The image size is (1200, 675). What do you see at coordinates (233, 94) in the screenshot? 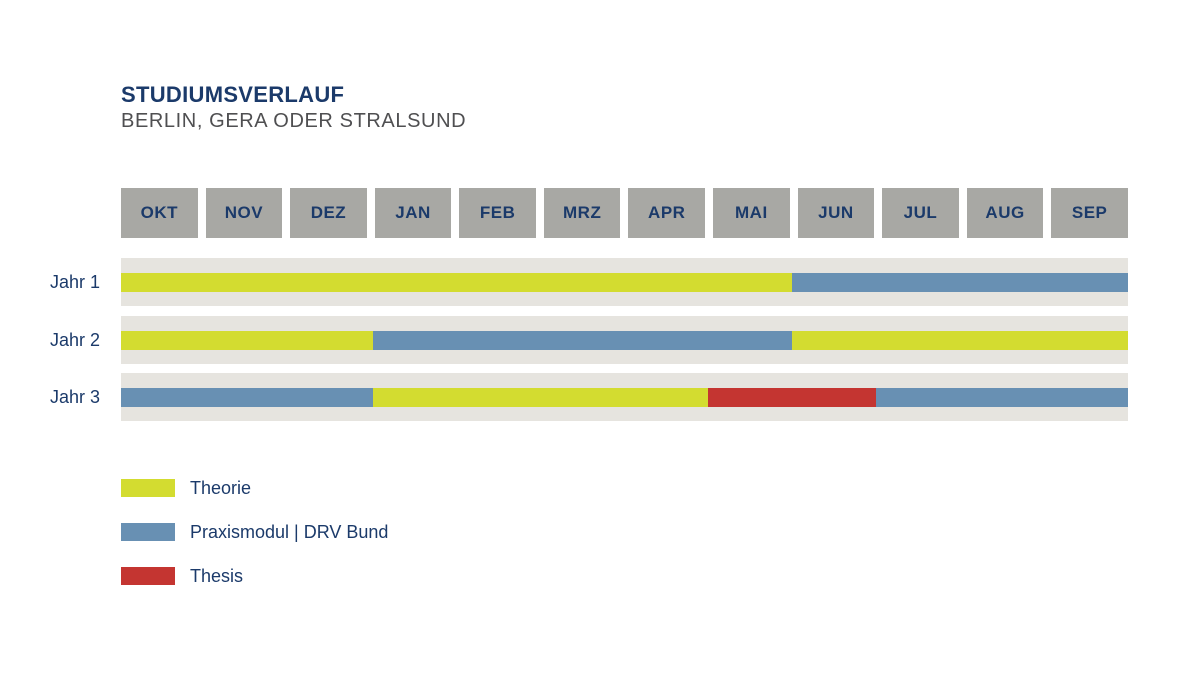
I see `page-title: STUDIUMSVERLAUF` at bounding box center [233, 94].